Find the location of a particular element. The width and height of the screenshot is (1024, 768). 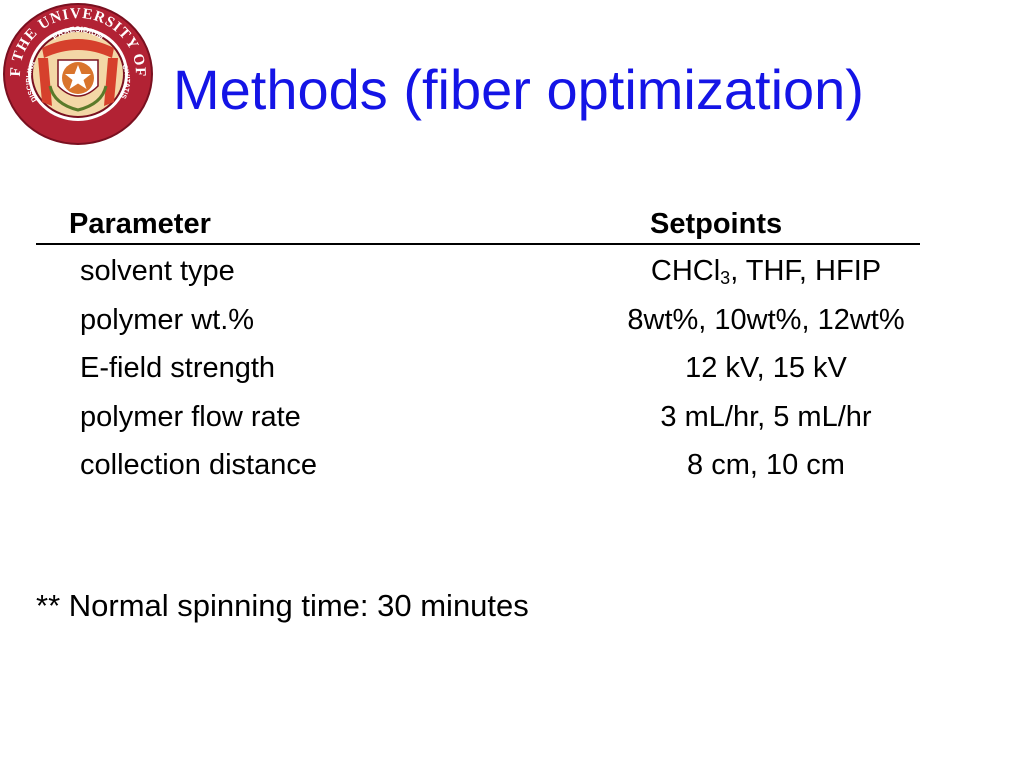

setpoint-subscript: 3 is located at coordinates (725, 278).